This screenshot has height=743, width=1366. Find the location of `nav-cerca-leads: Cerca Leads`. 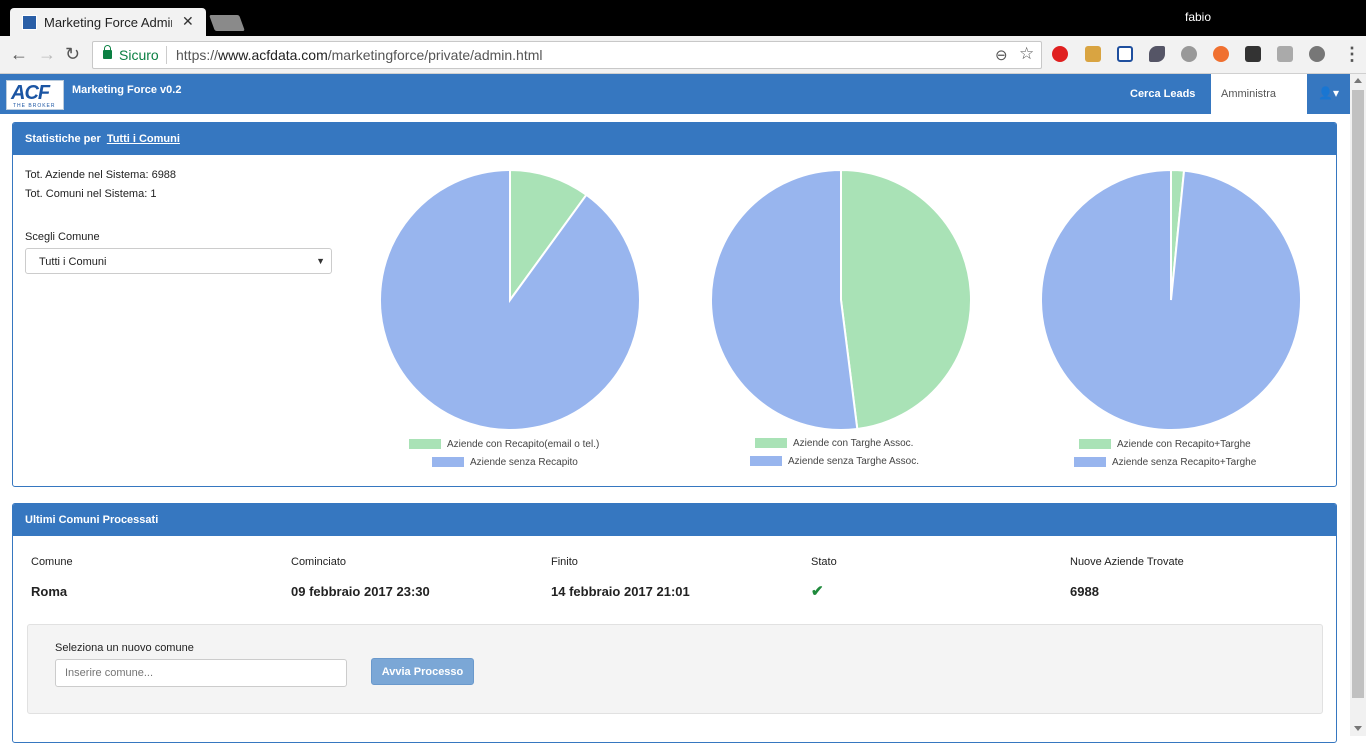

nav-cerca-leads: Cerca Leads is located at coordinates (1163, 94).